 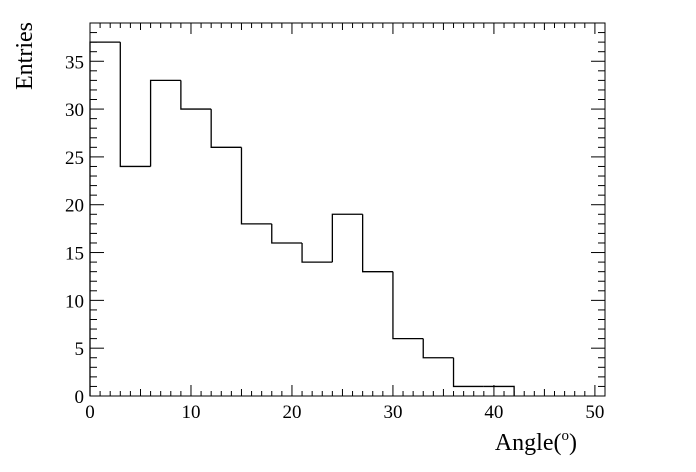 What do you see at coordinates (25, 56) in the screenshot?
I see `y-axis-title: Entries` at bounding box center [25, 56].